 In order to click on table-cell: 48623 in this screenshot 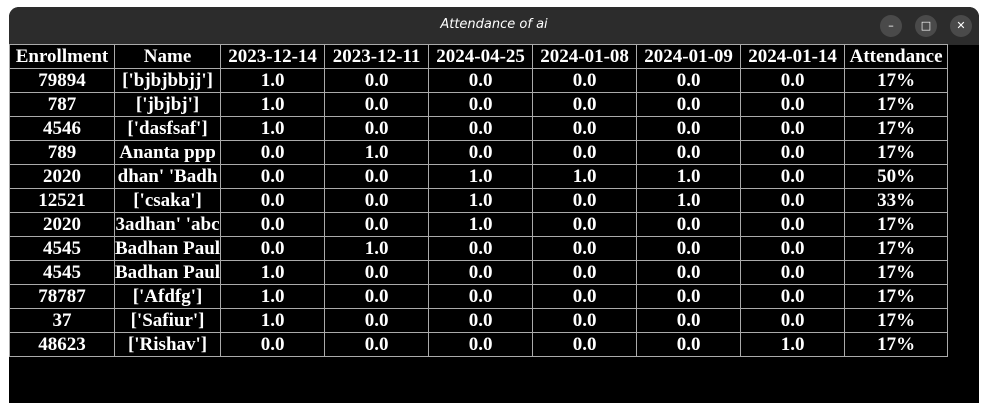, I will do `click(62, 344)`.